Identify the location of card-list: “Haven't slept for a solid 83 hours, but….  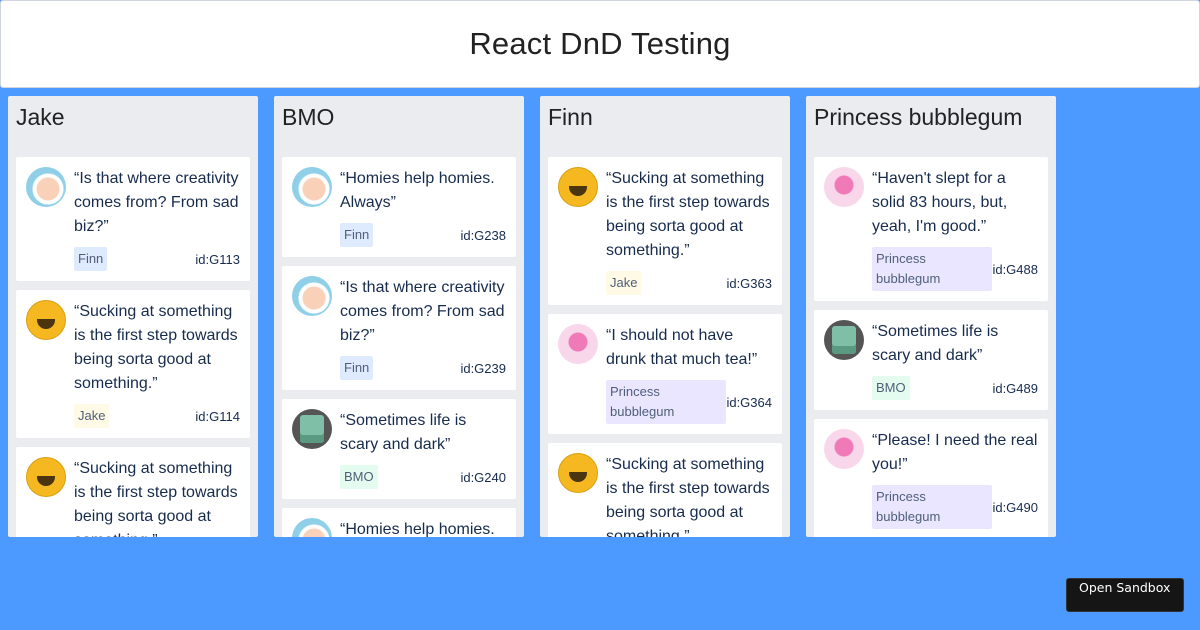
(931, 347).